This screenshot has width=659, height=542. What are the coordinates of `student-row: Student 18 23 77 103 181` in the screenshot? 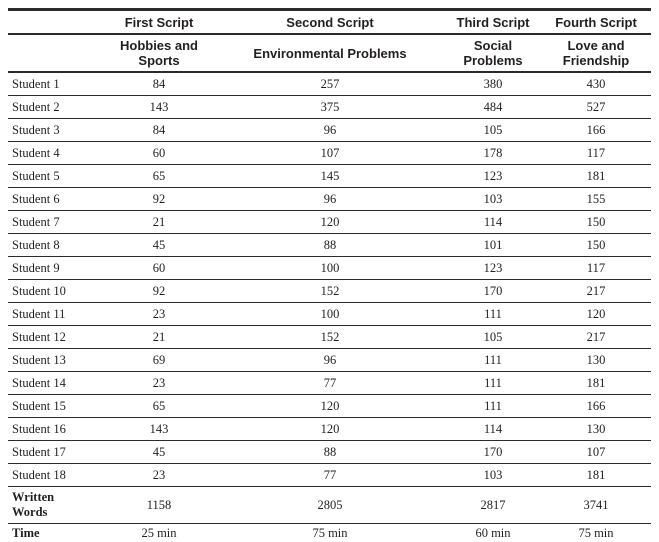 It's located at (329, 475).